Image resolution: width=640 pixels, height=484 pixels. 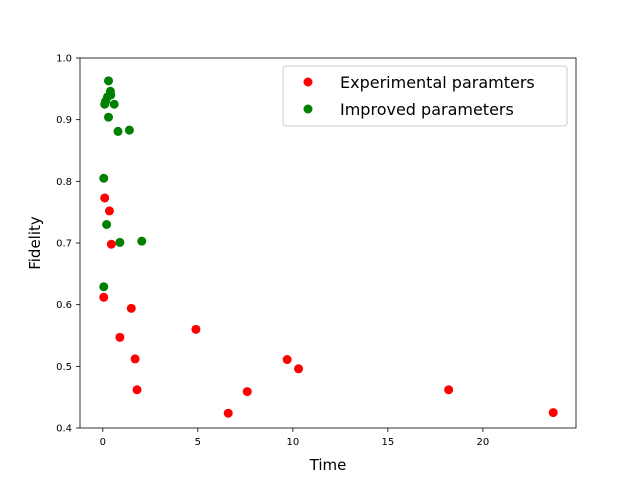 What do you see at coordinates (35, 243) in the screenshot?
I see `y-axis-label: Fidelity` at bounding box center [35, 243].